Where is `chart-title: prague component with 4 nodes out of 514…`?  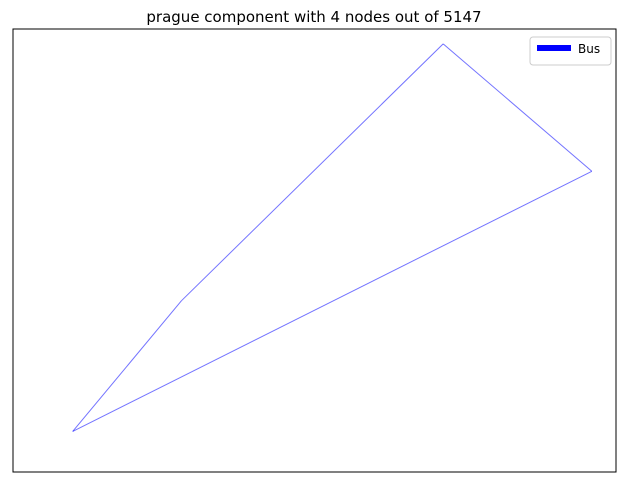 chart-title: prague component with 4 nodes out of 514… is located at coordinates (313, 17).